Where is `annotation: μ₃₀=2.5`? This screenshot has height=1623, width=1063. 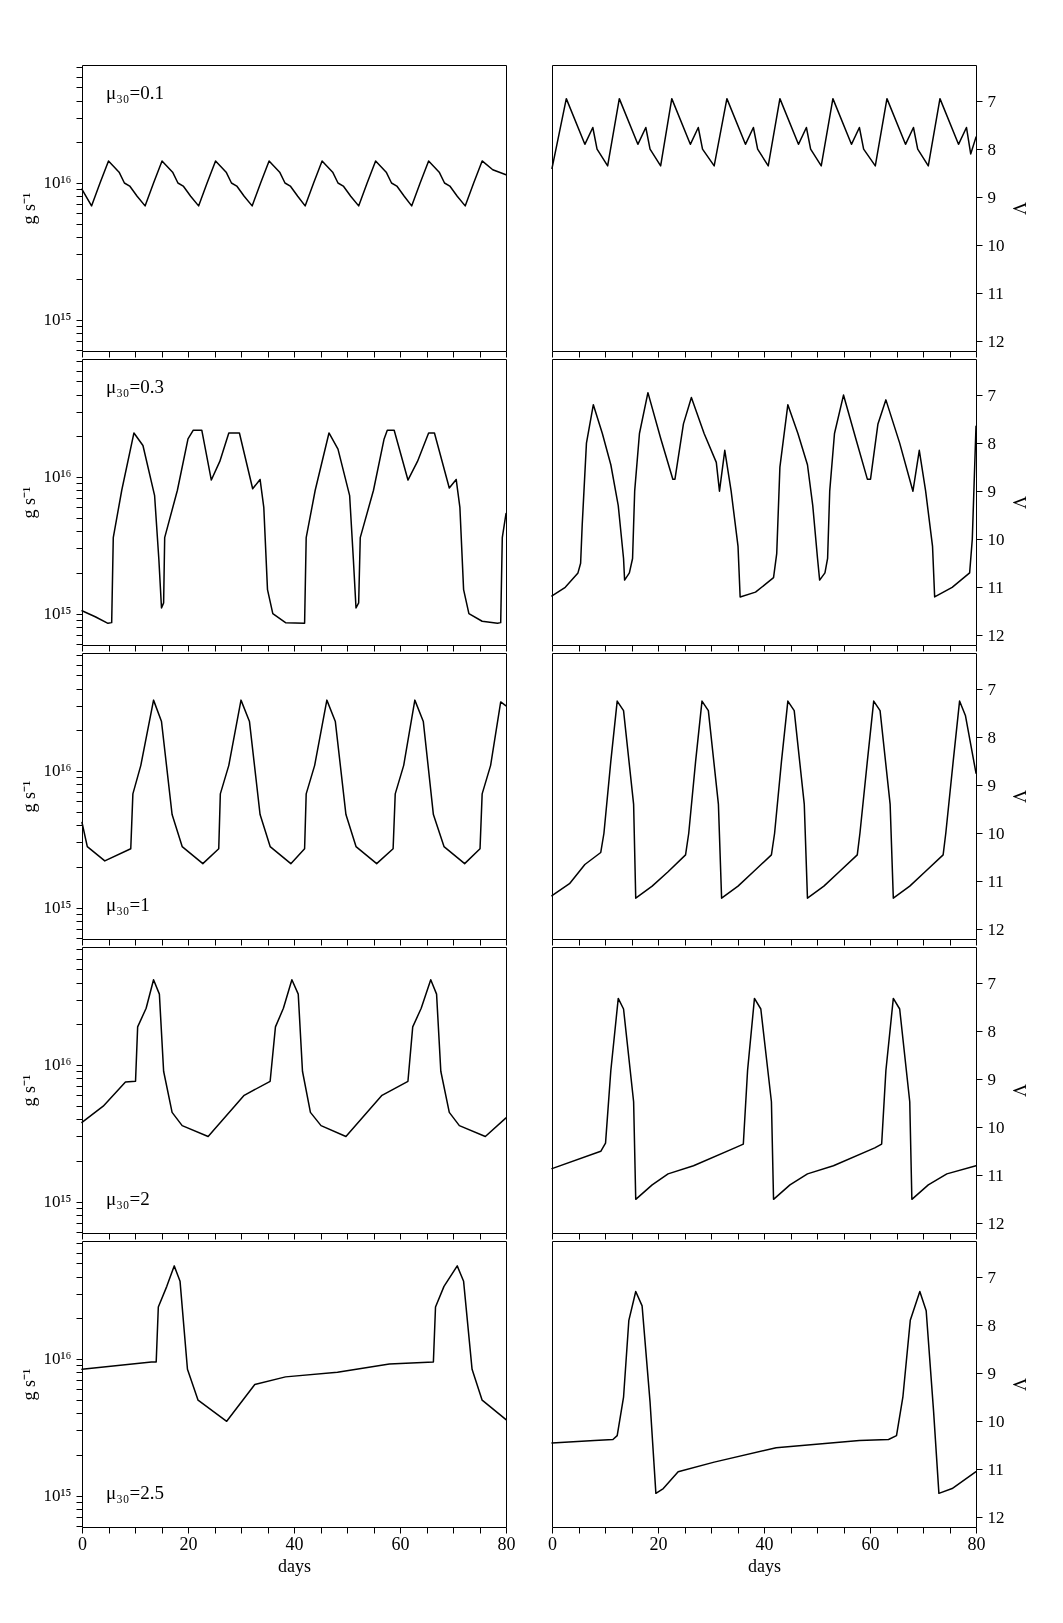 annotation: μ₃₀=2.5 is located at coordinates (135, 1492).